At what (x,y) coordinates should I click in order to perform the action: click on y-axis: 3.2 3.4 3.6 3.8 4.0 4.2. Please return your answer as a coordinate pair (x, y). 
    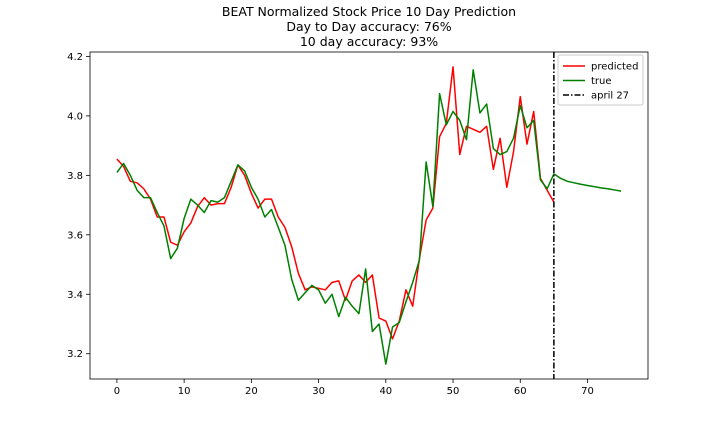
    Looking at the image, I should click on (78, 206).